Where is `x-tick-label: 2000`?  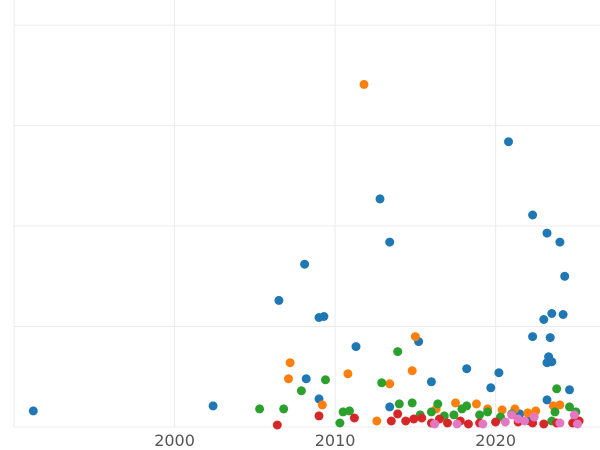 x-tick-label: 2000 is located at coordinates (174, 440).